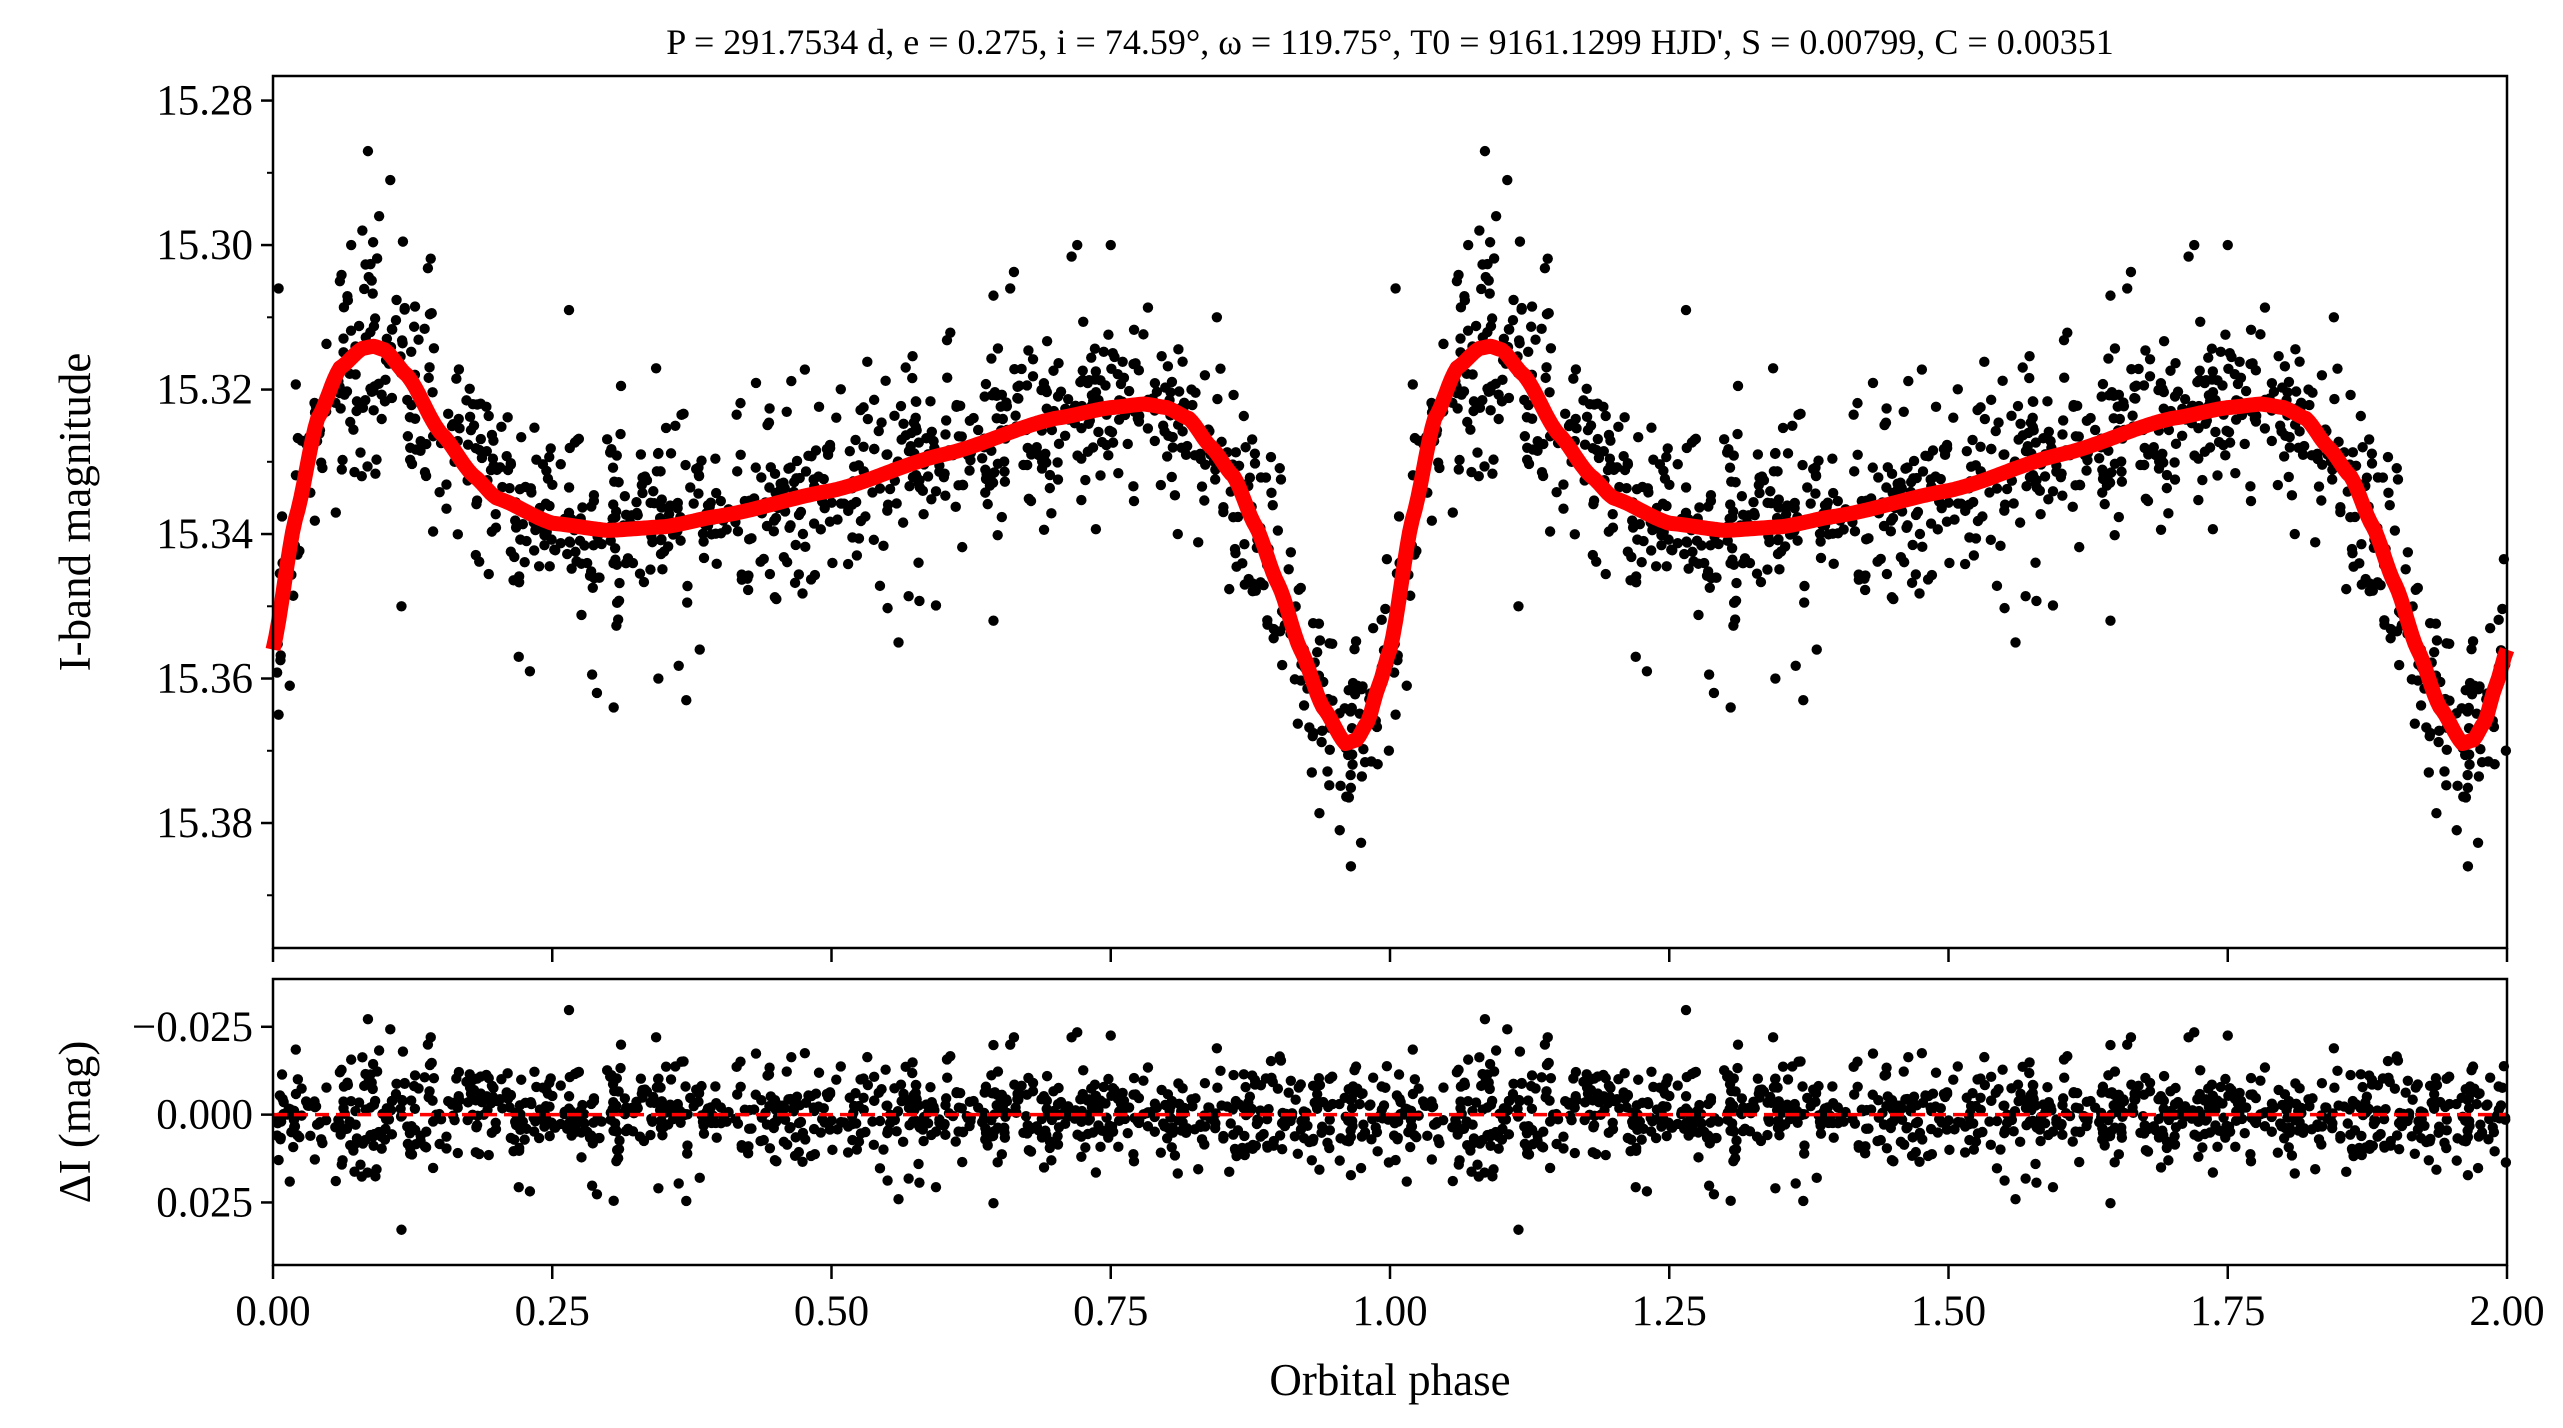 This screenshot has width=2563, height=1428. I want to click on y-tick-label: 15.38, so click(204, 823).